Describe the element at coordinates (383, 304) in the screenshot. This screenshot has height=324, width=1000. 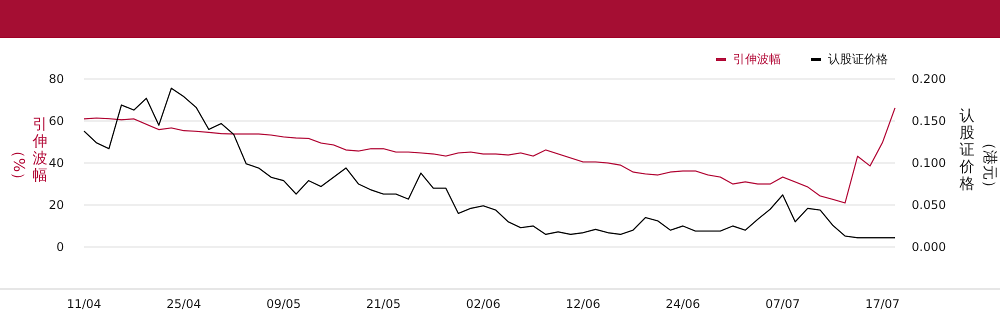
I see `x-tick-label: 21/05` at that location.